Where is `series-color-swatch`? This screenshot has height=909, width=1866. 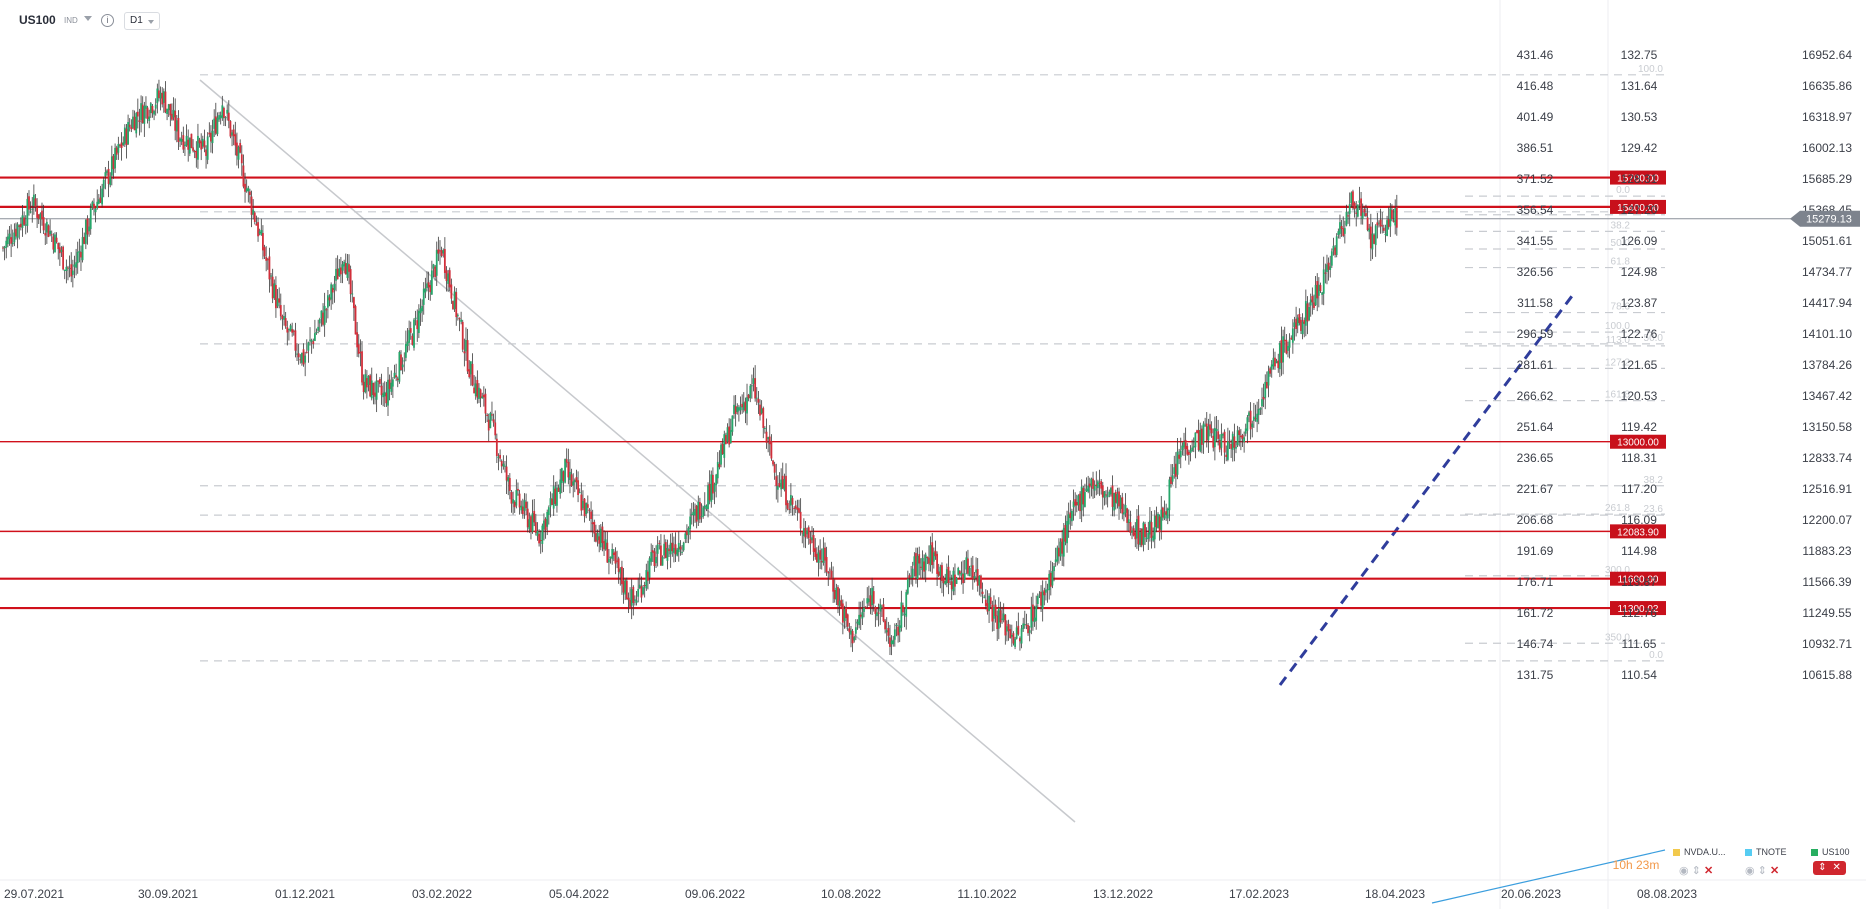
series-color-swatch is located at coordinates (1748, 853).